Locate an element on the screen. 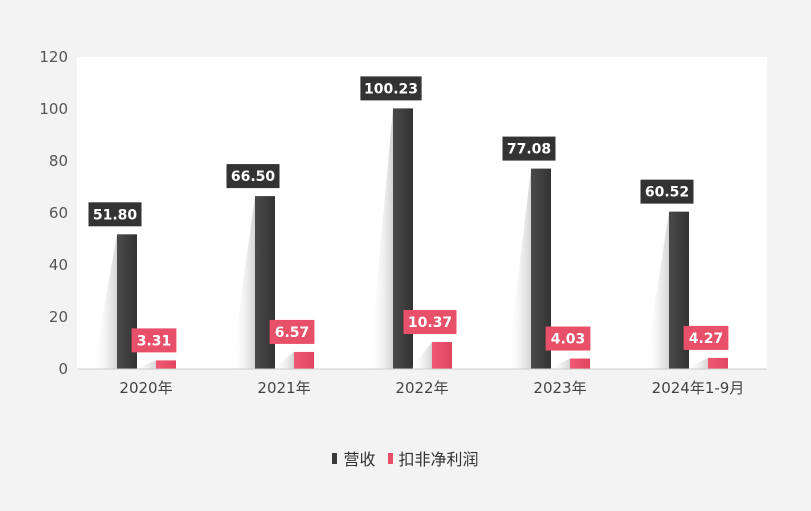  y-tick-label: 60 is located at coordinates (58, 213).